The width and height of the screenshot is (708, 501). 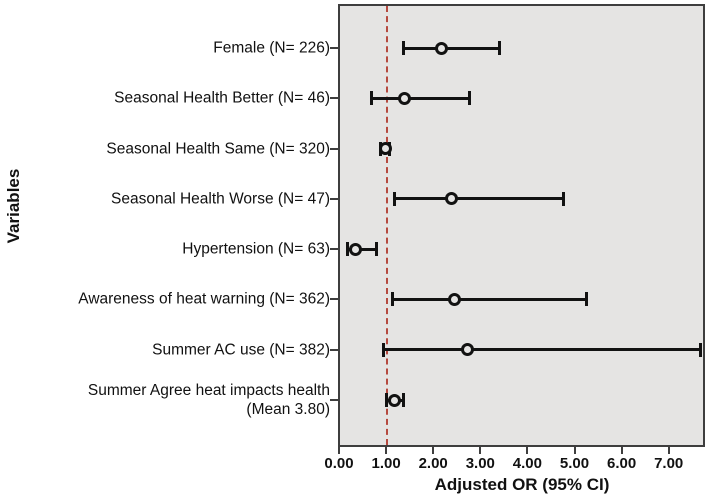 What do you see at coordinates (480, 463) in the screenshot?
I see `x-tick-label: 3.00` at bounding box center [480, 463].